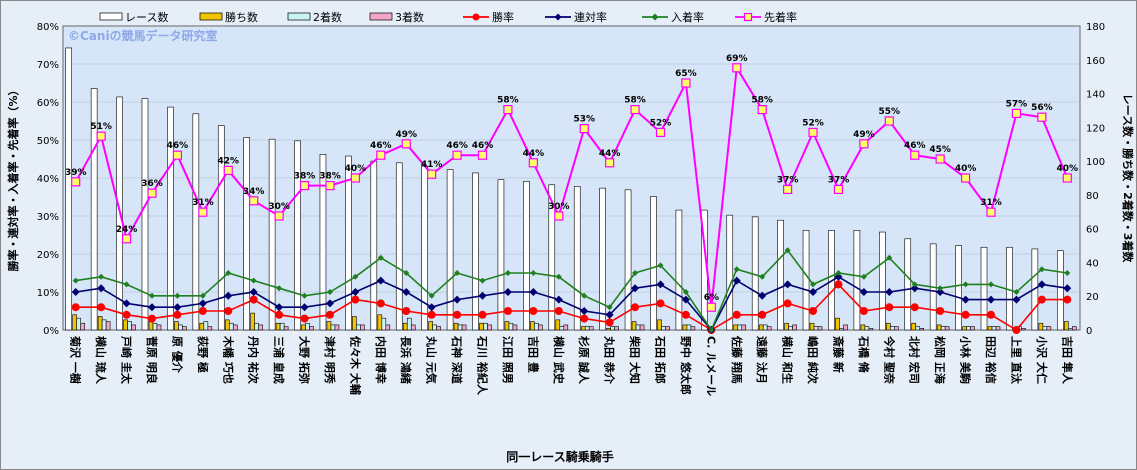  I want to click on watermark: ©Caniの競馬データ研究室, so click(143, 35).